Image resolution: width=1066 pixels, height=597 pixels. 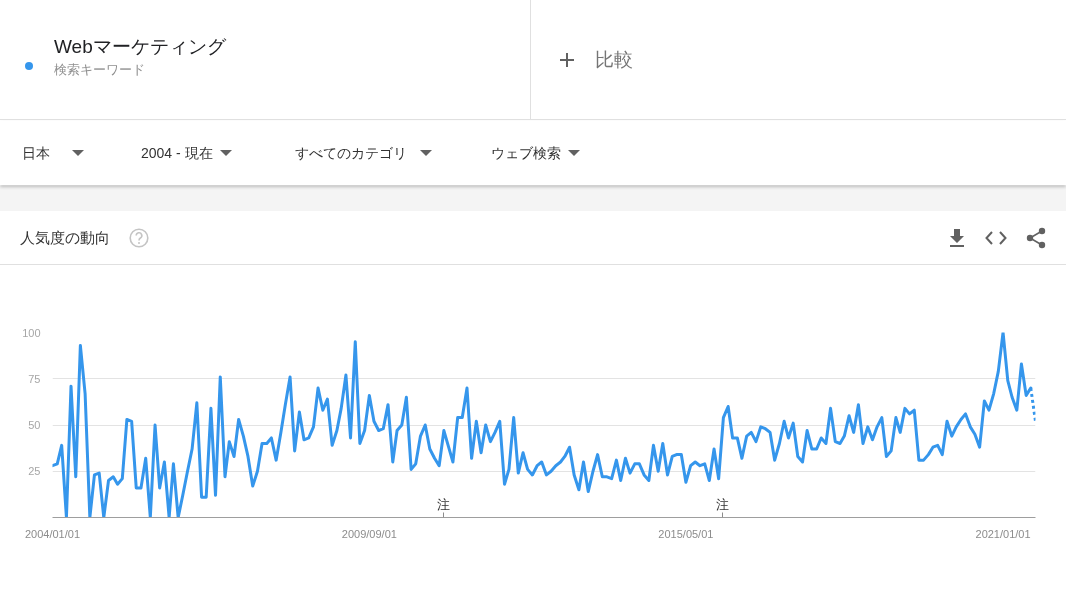 I want to click on x-tick-label: 2021/01/01, so click(x=1003, y=533).